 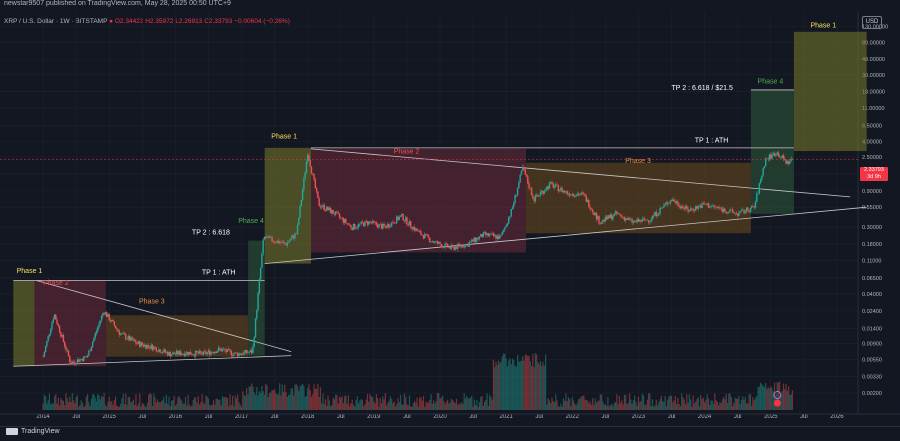 What do you see at coordinates (33, 431) in the screenshot?
I see `tradingview-logo: TradingView` at bounding box center [33, 431].